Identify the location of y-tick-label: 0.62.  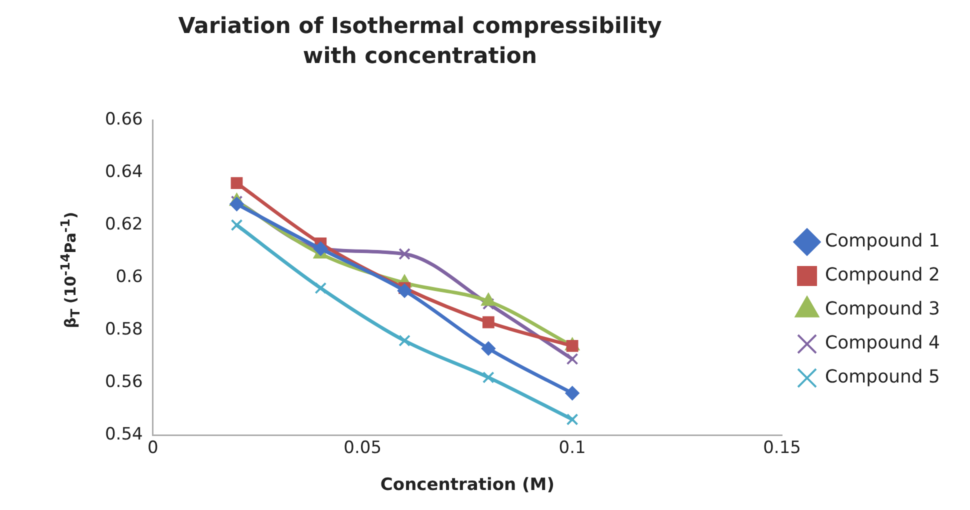
(123, 224).